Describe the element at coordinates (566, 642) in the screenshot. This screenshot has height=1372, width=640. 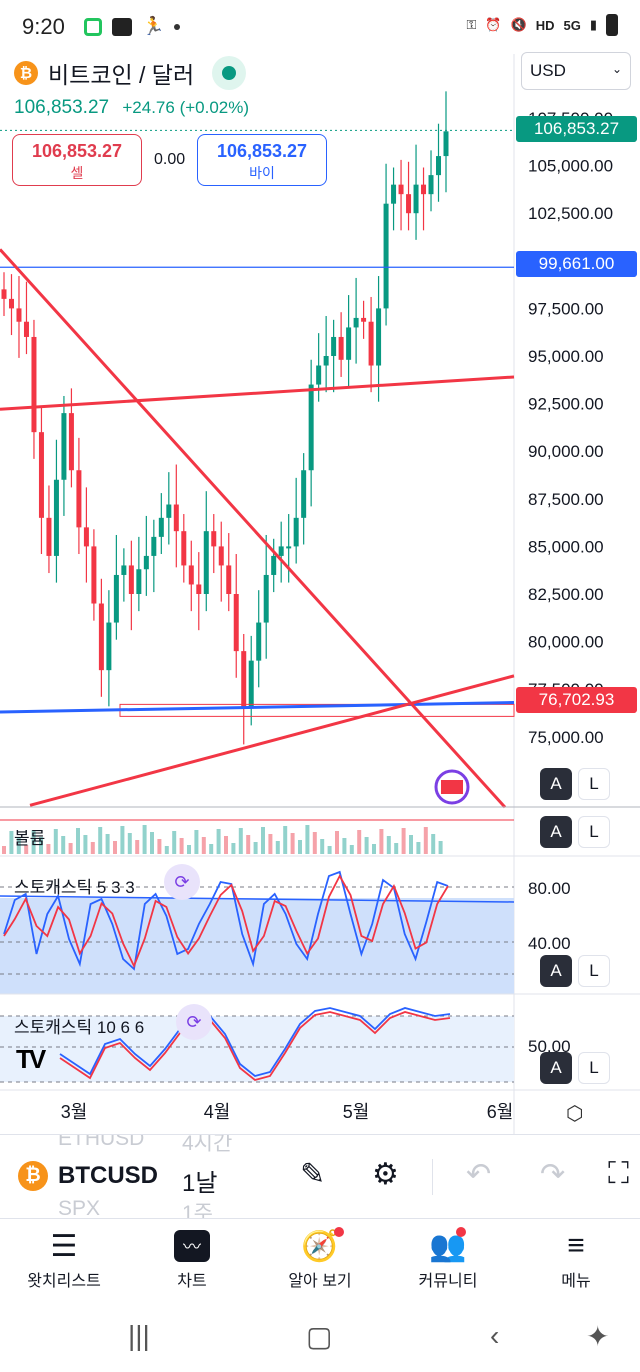
I see `price-tick-label: 80,000.00` at that location.